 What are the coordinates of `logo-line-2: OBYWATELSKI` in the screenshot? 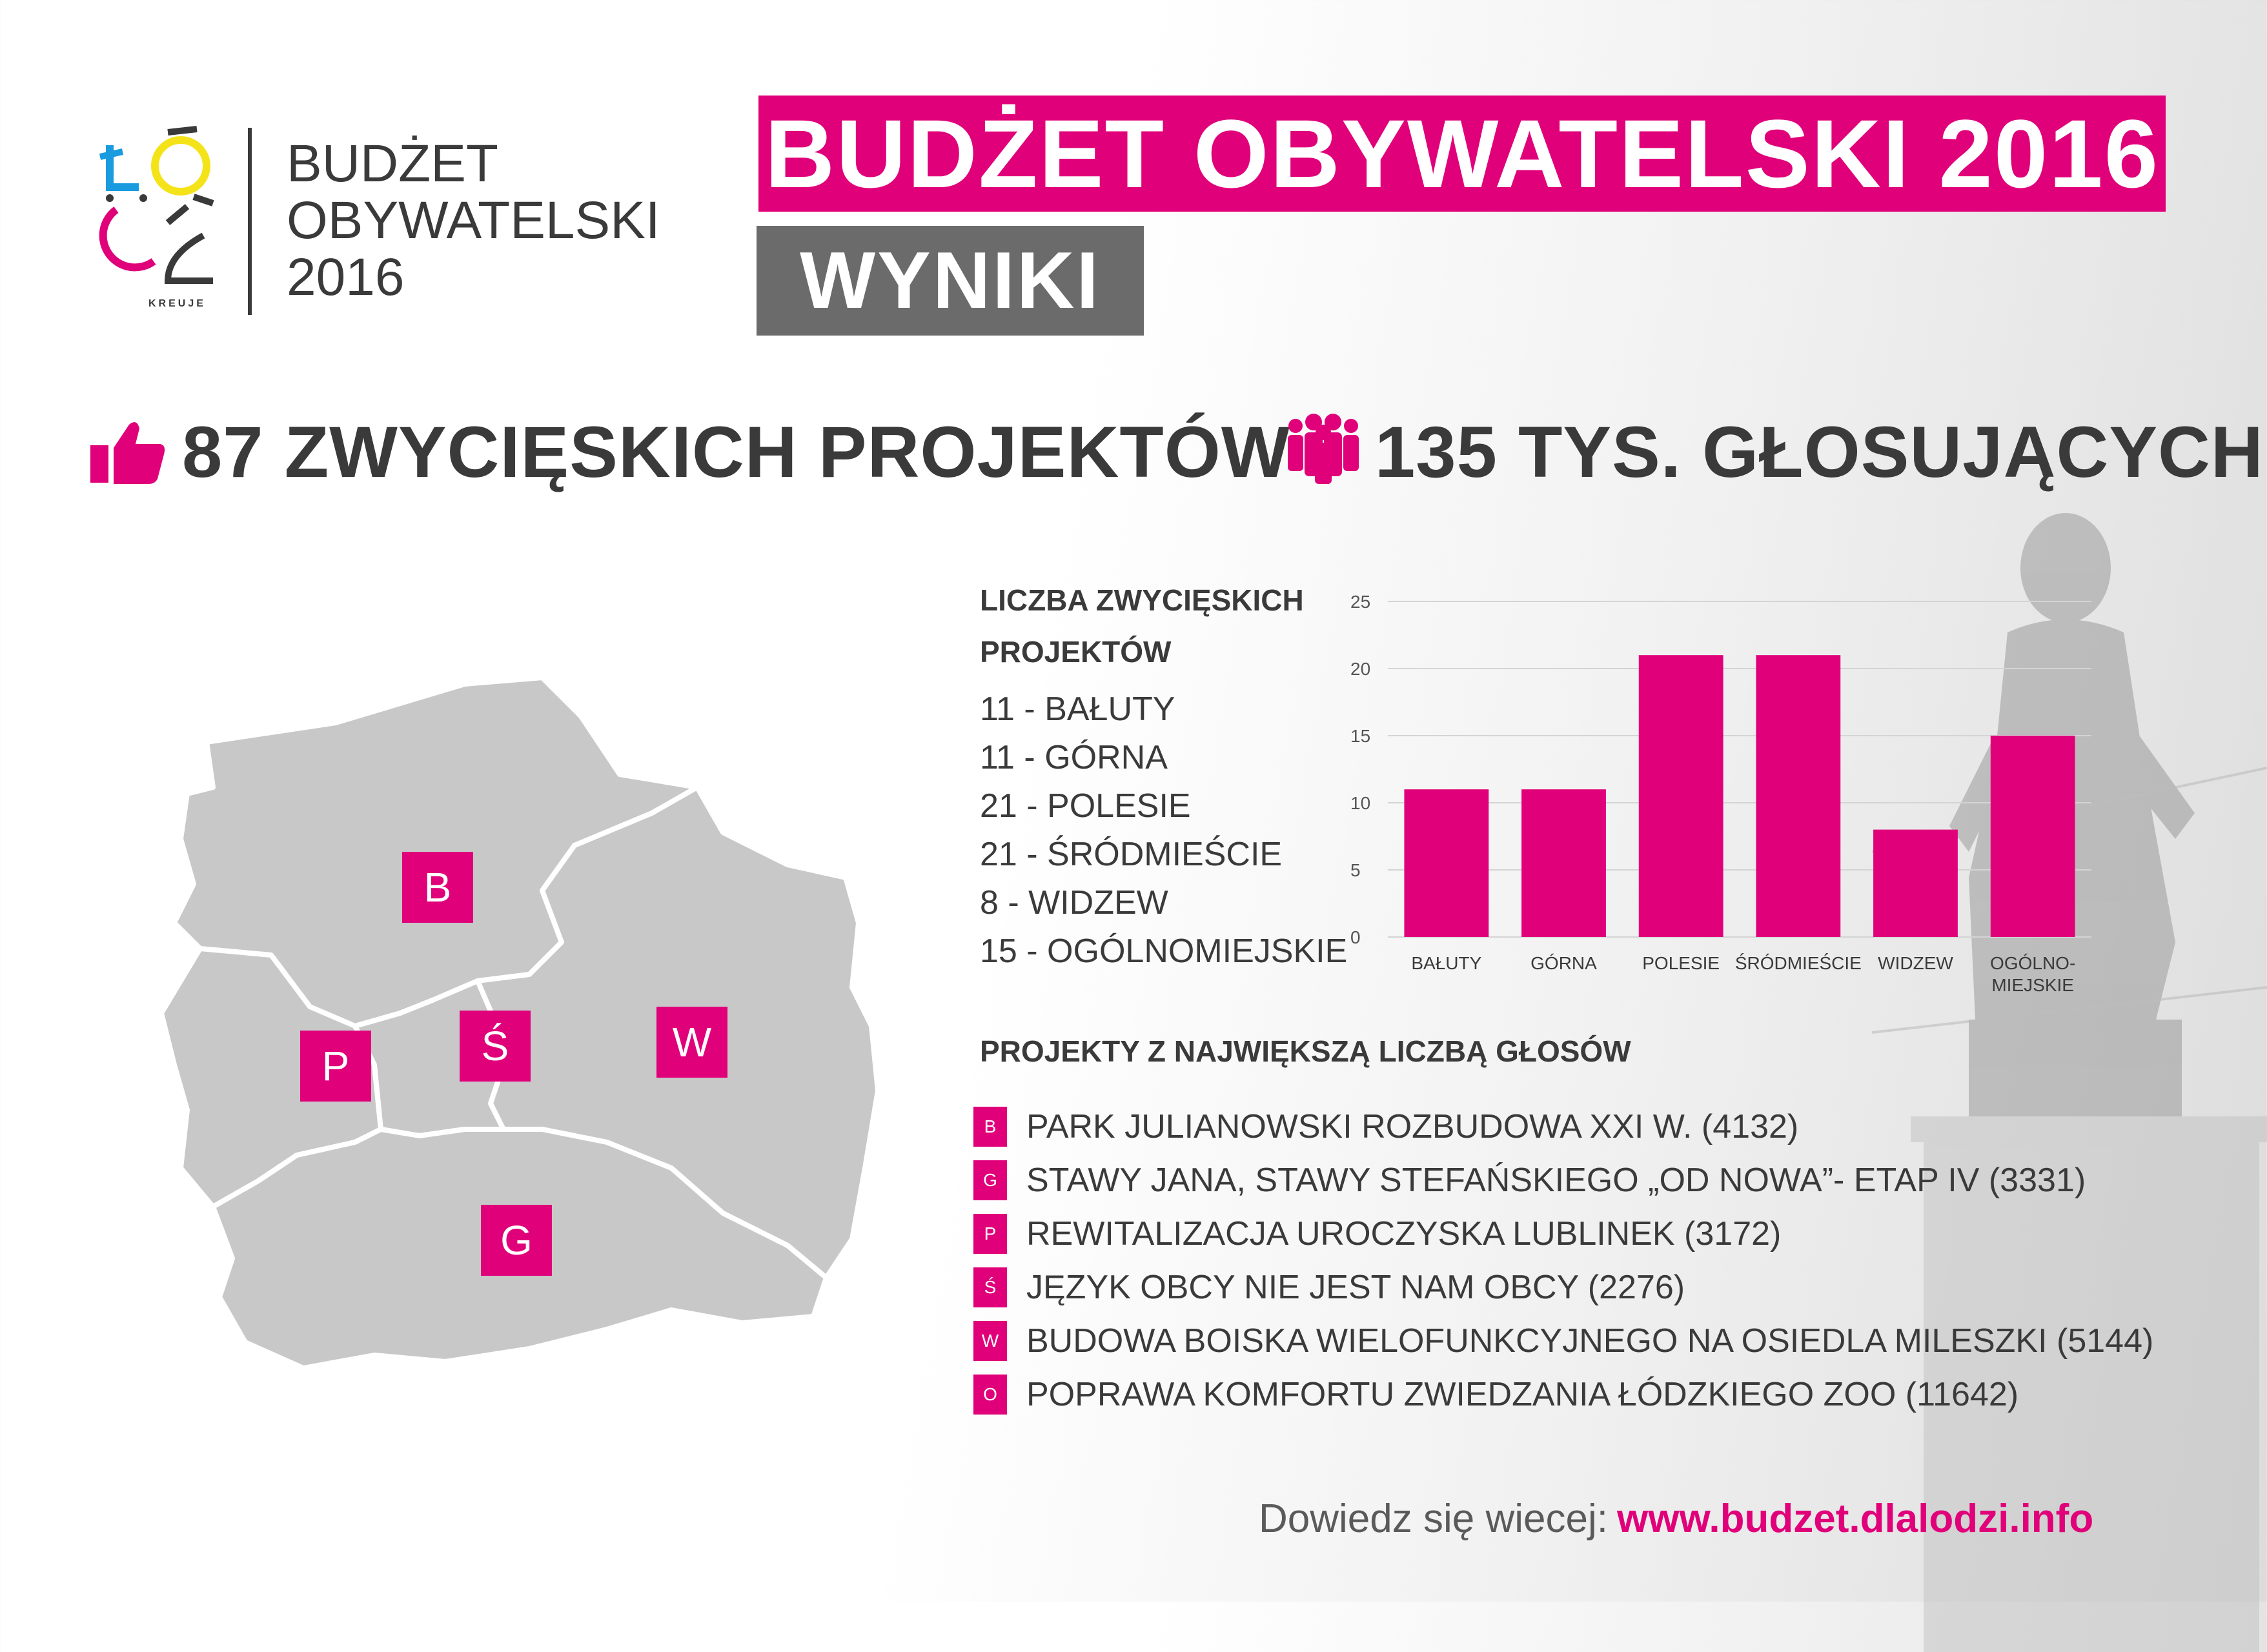 It's located at (473, 220).